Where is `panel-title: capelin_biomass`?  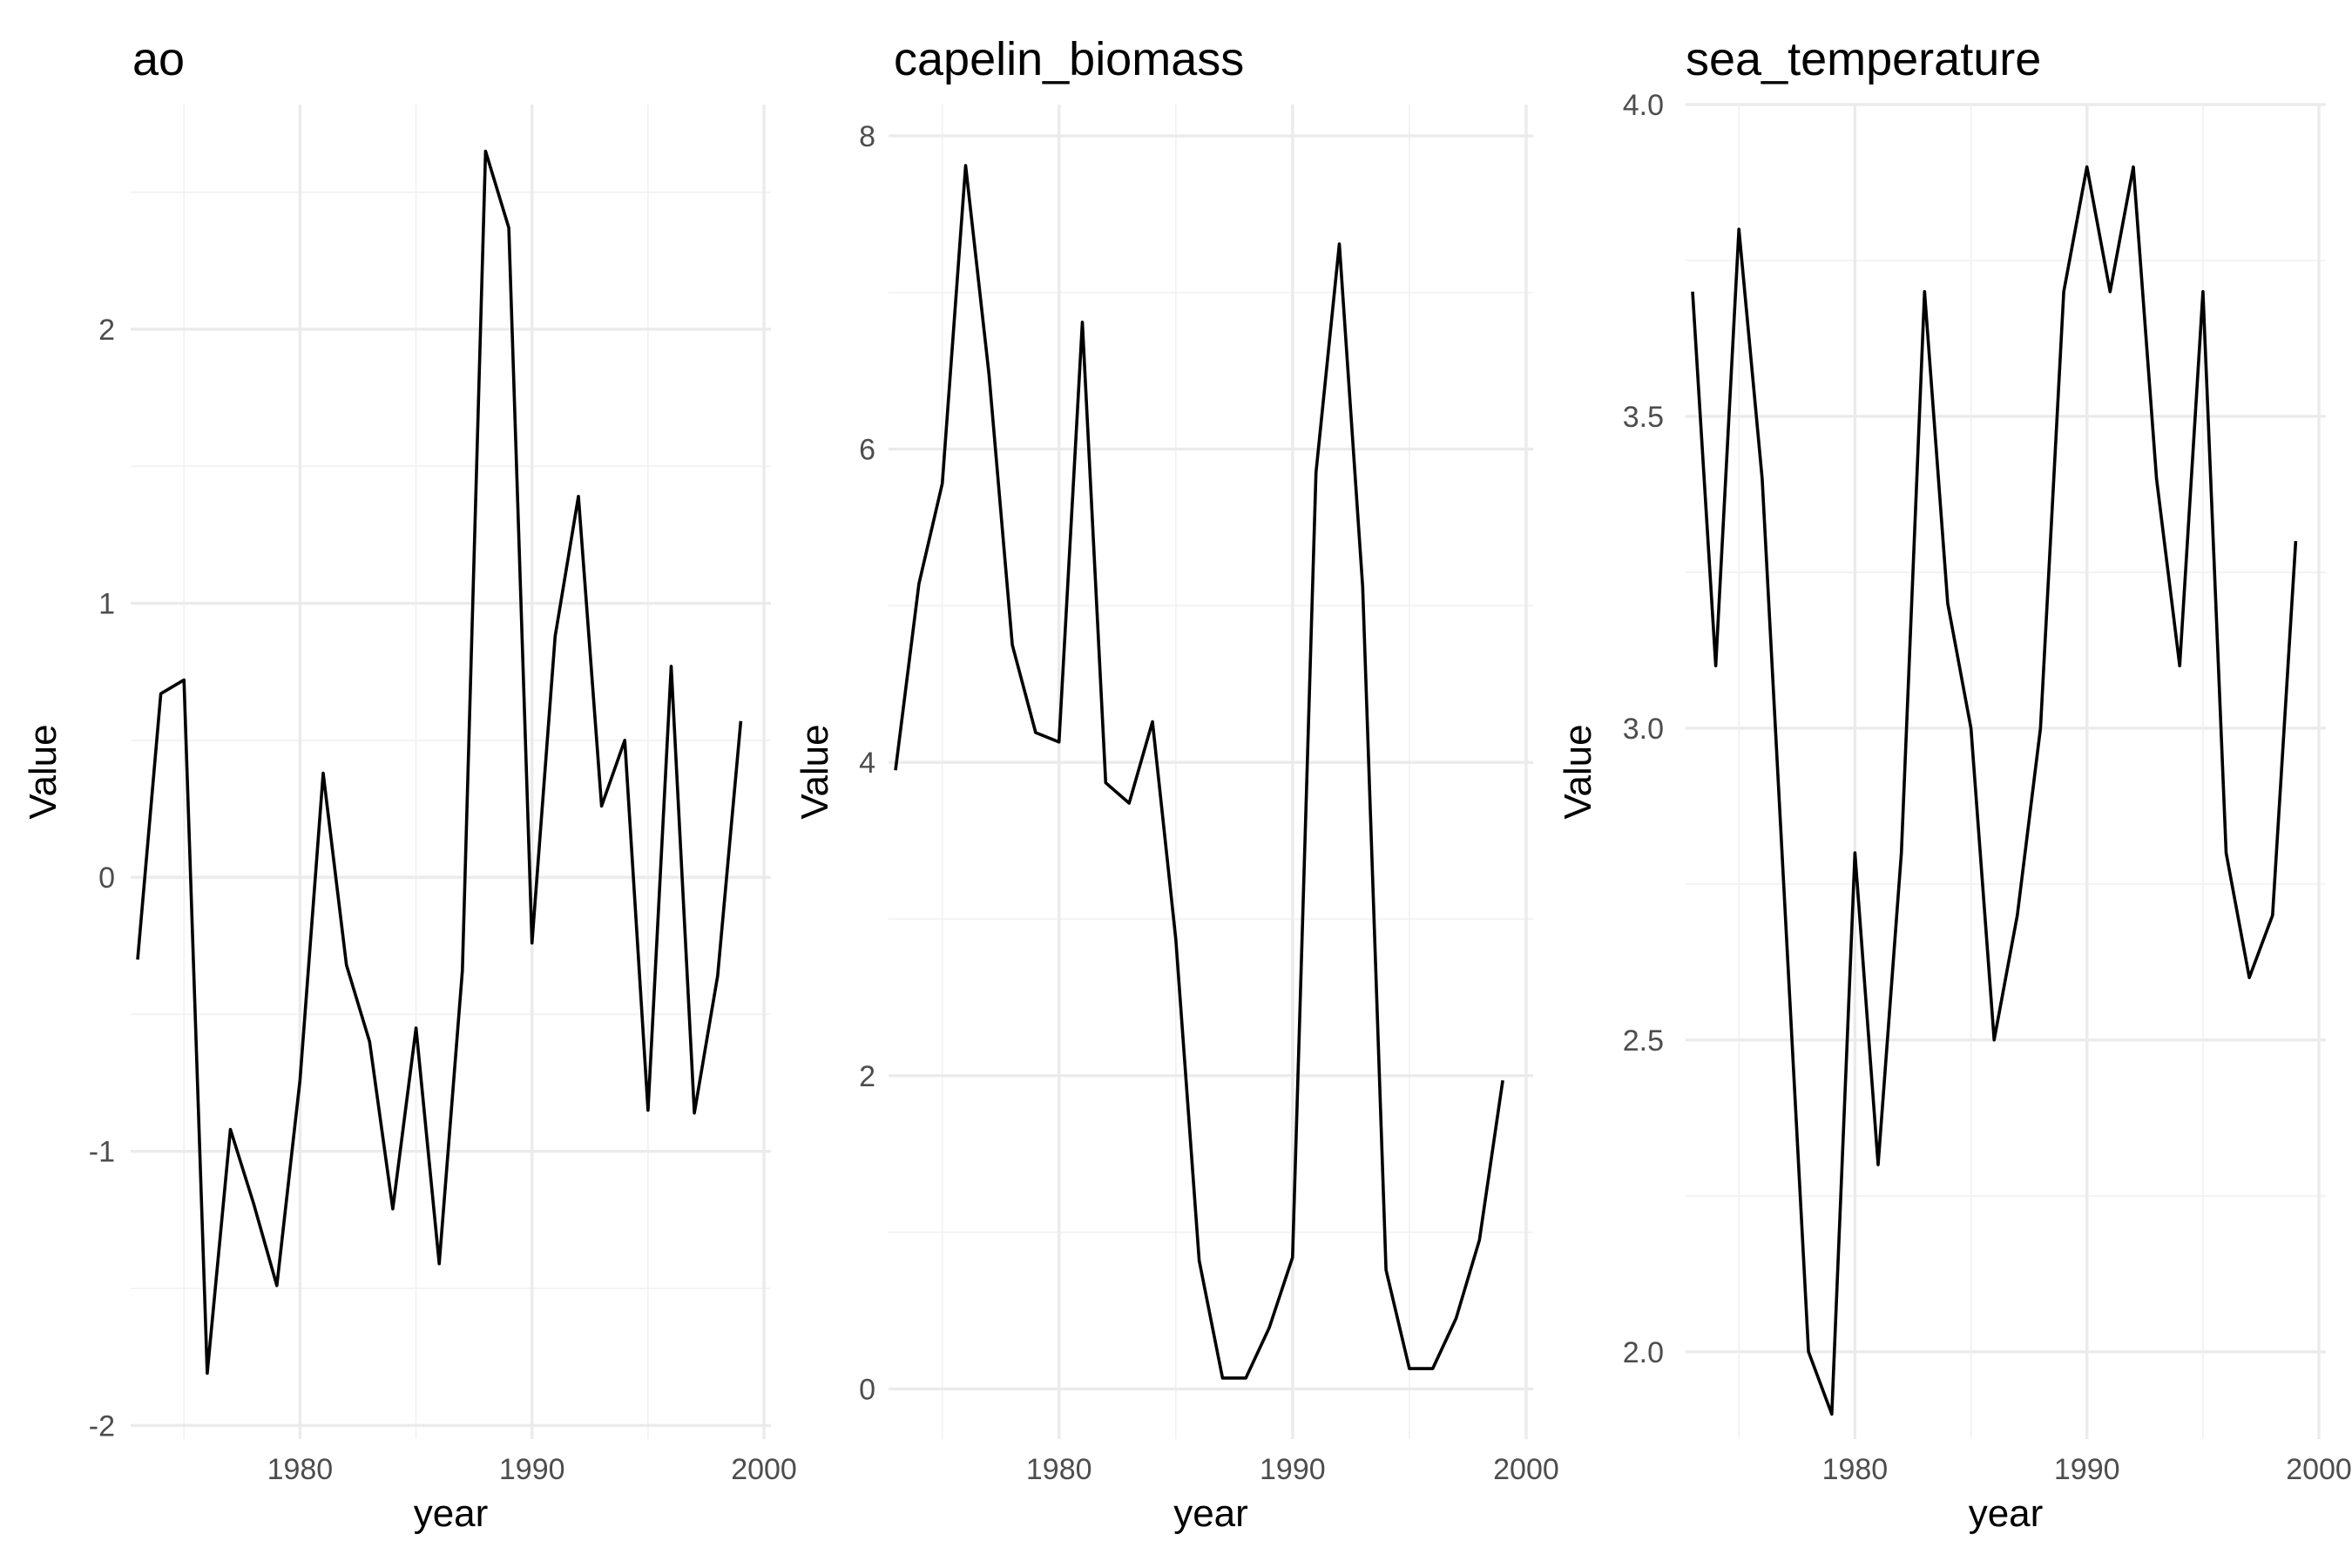 panel-title: capelin_biomass is located at coordinates (1069, 59).